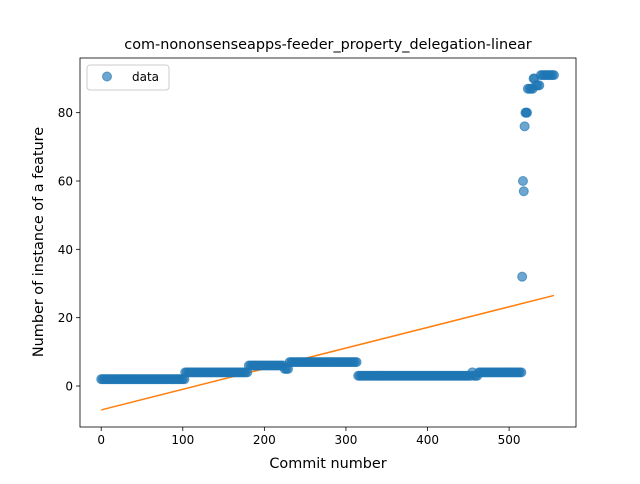 The height and width of the screenshot is (484, 640). What do you see at coordinates (427, 440) in the screenshot?
I see `x-tick-label: 400` at bounding box center [427, 440].